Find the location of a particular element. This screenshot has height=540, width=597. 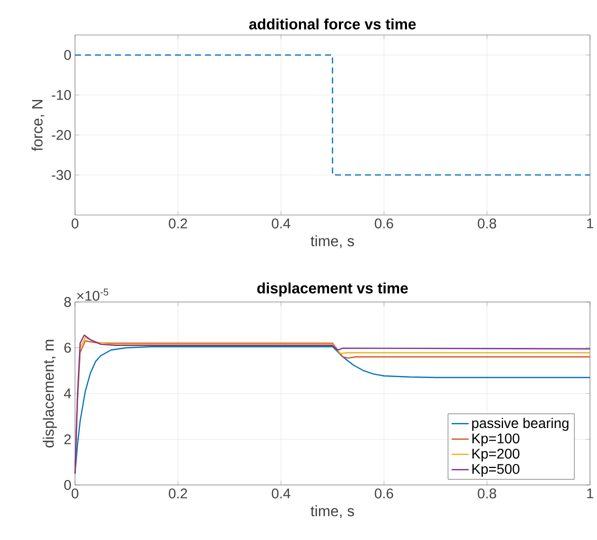

y-tick-label: 6 is located at coordinates (67, 347).